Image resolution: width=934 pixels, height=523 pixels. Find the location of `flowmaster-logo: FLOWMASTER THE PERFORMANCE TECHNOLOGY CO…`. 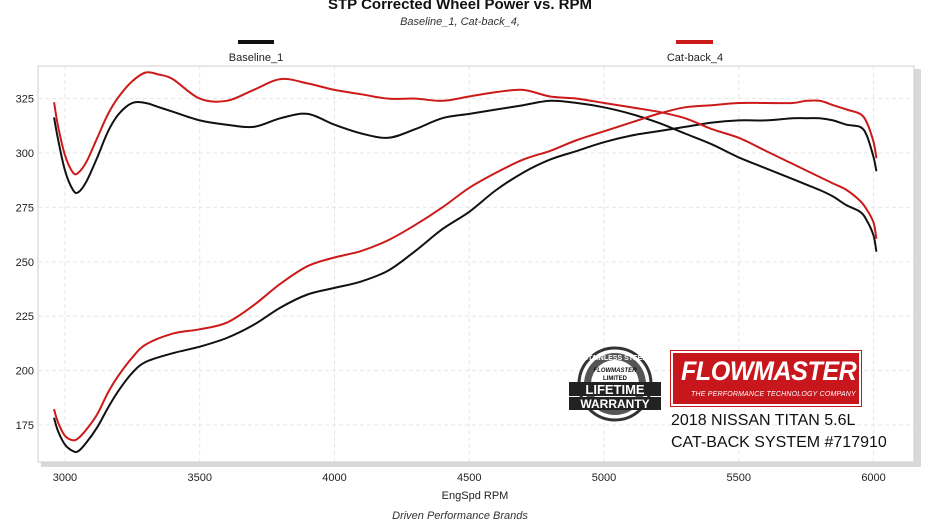

flowmaster-logo: FLOWMASTER THE PERFORMANCE TECHNOLOGY CO… is located at coordinates (766, 378).